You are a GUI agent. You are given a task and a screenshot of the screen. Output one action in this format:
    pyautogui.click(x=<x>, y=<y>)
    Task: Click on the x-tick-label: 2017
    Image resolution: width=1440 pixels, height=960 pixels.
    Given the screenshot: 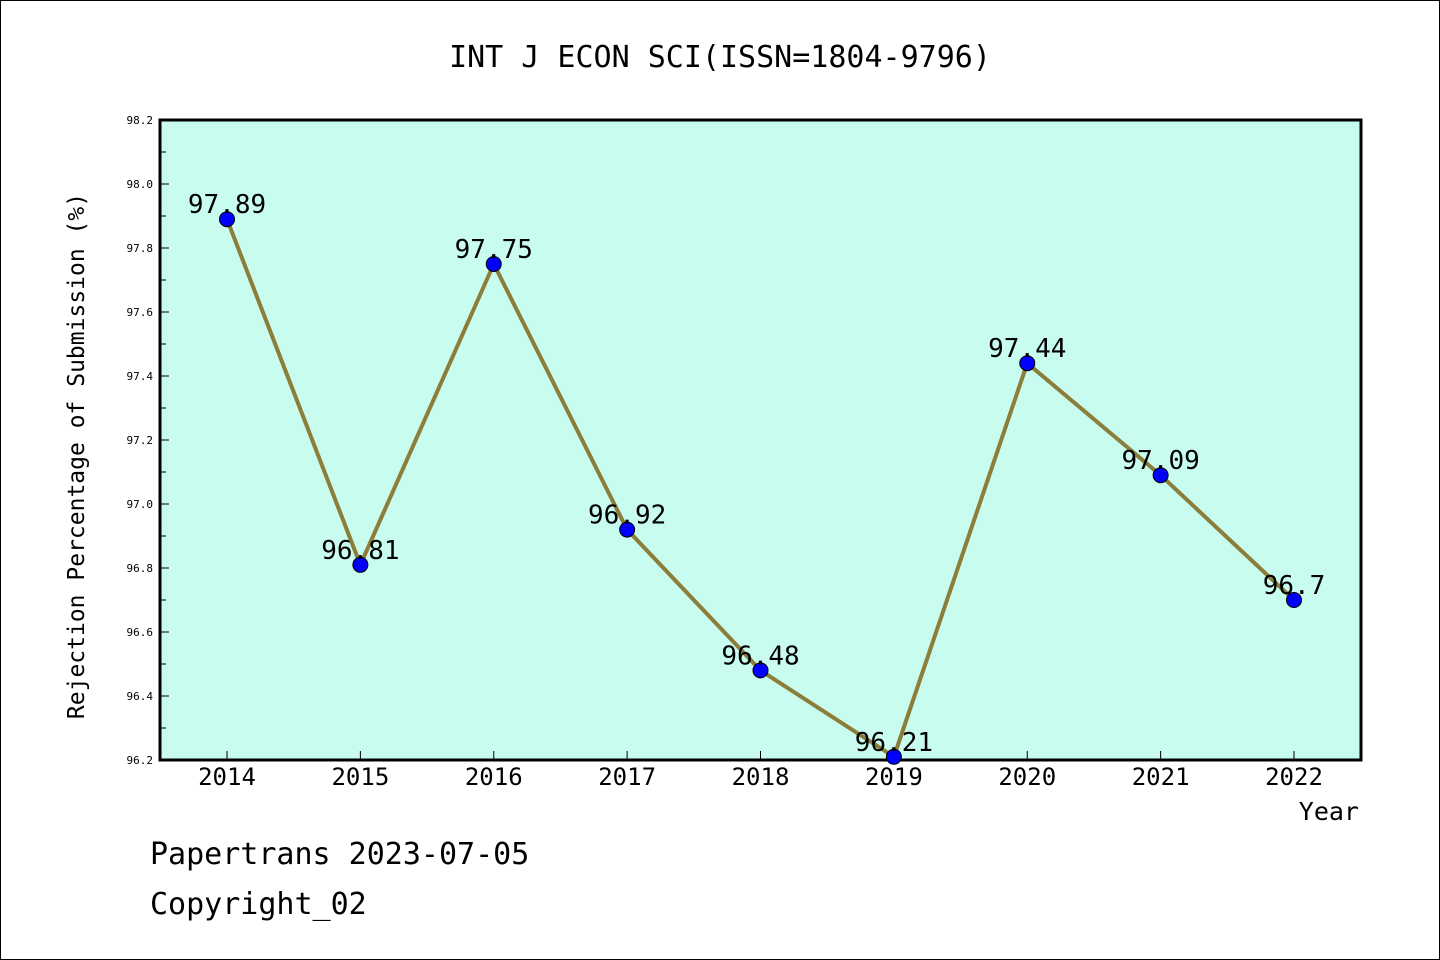 What is the action you would take?
    pyautogui.click(x=627, y=777)
    